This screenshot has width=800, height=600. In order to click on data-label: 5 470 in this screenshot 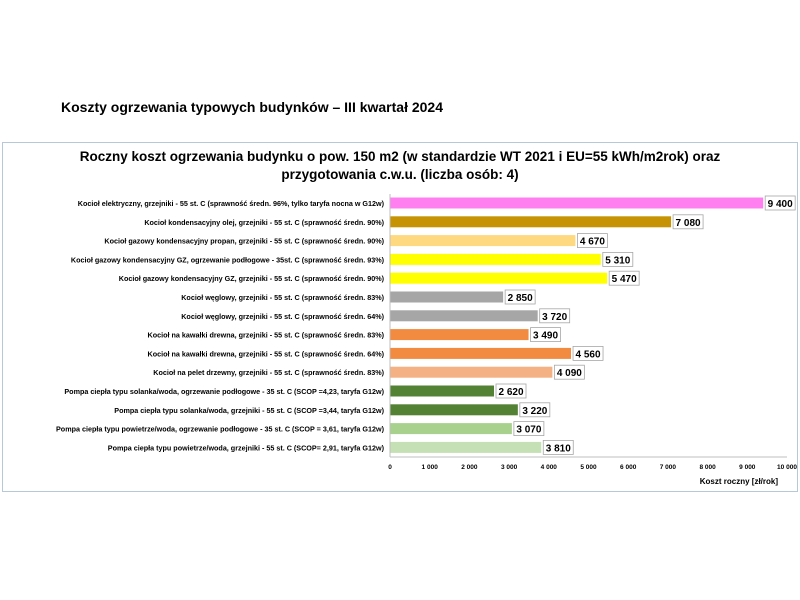, I will do `click(624, 279)`.